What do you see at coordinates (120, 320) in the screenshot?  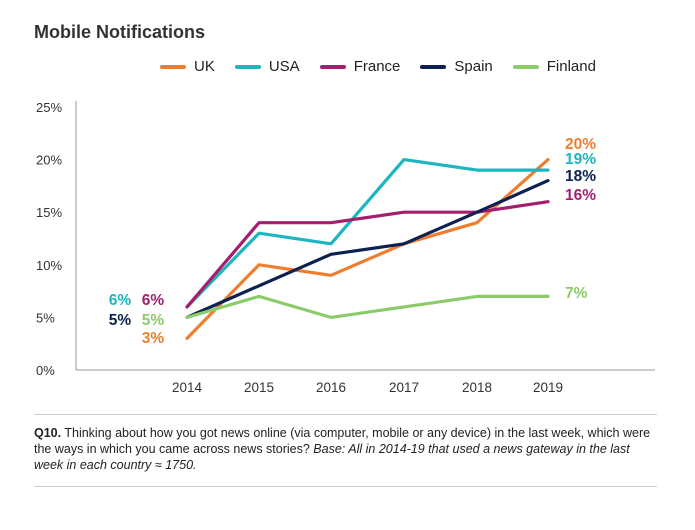 I see `start-label-spain: 5%` at bounding box center [120, 320].